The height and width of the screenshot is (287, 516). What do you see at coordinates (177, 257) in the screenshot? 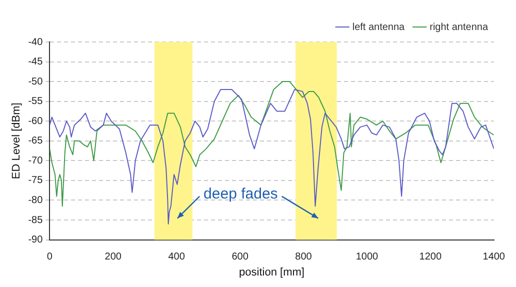
I see `x-tick-label: 400` at bounding box center [177, 257].